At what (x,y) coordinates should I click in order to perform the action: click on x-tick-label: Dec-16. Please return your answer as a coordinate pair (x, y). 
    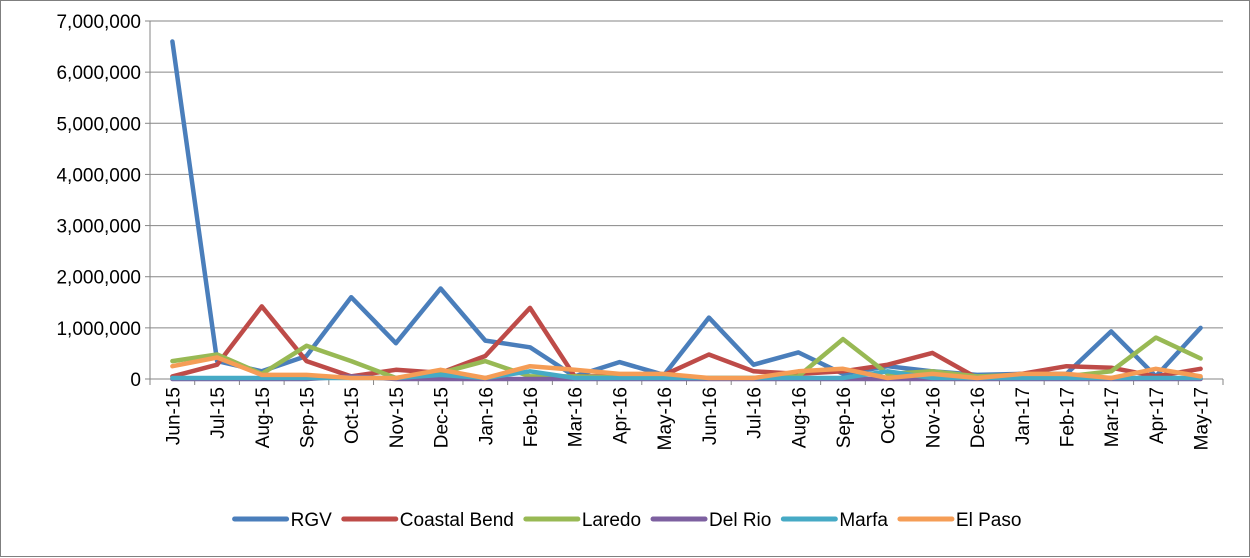
    Looking at the image, I should click on (978, 417).